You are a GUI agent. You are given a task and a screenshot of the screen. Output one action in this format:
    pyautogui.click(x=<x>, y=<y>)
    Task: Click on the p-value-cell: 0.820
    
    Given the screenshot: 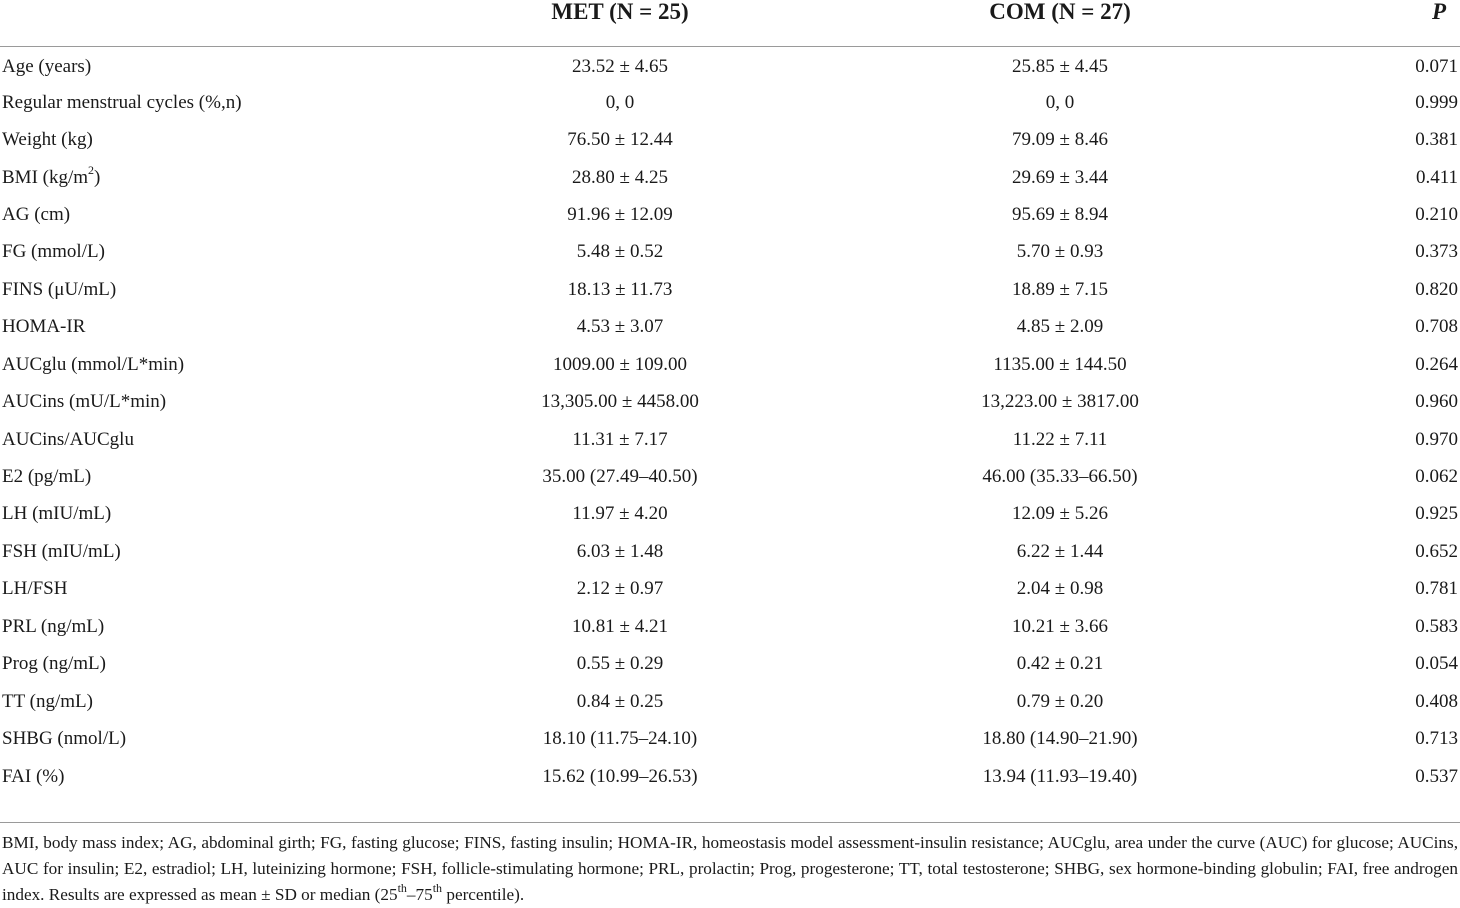 What is the action you would take?
    pyautogui.click(x=1436, y=289)
    